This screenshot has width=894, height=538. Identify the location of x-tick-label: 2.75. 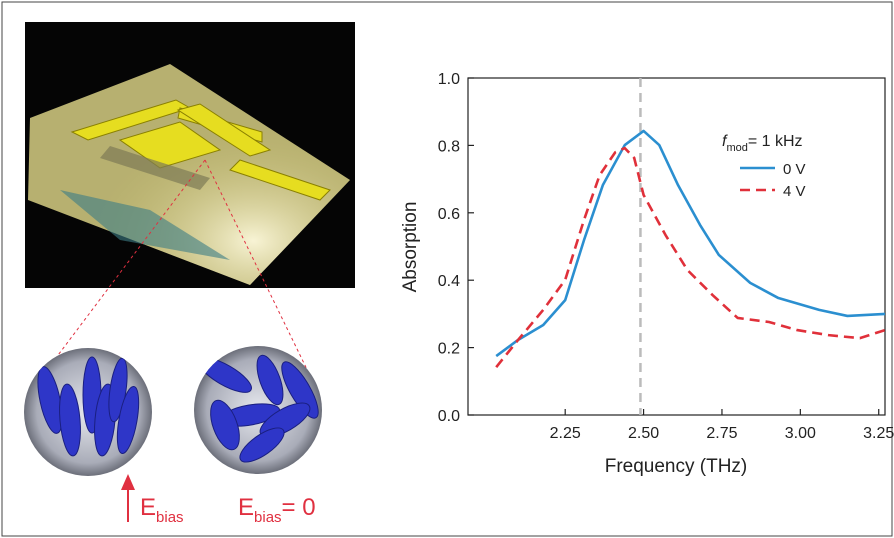
(721, 433).